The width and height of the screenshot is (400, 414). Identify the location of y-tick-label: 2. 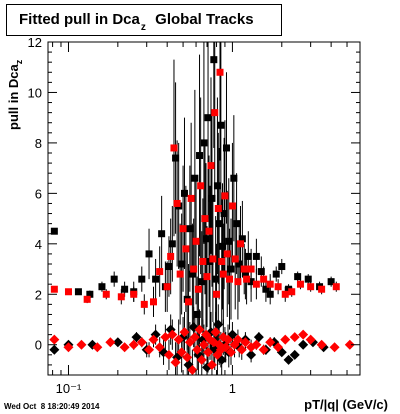
(38, 294).